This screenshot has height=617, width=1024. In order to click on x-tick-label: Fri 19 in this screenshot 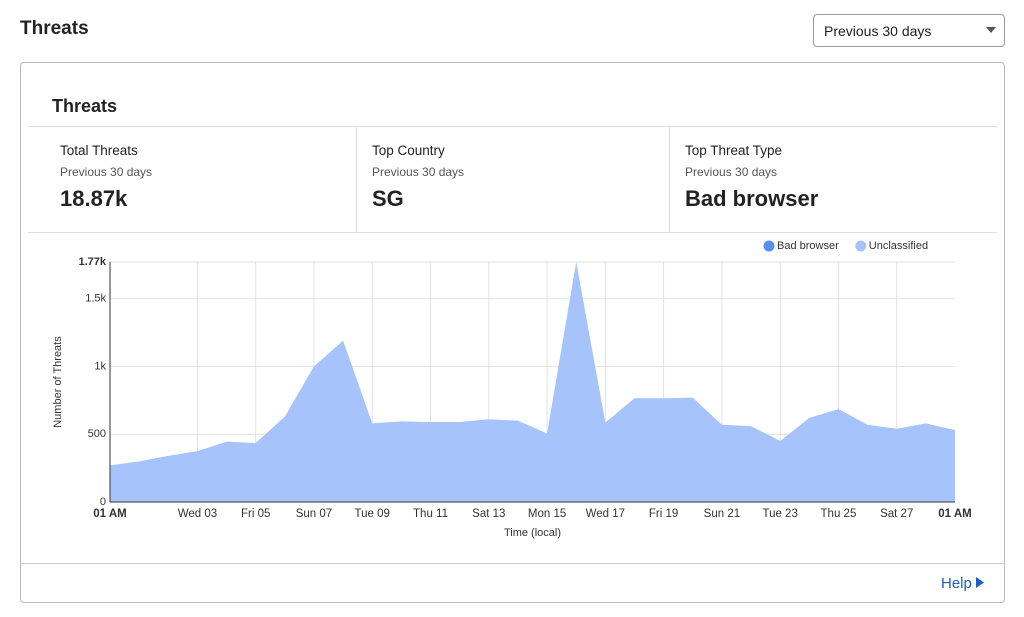, I will do `click(663, 514)`.